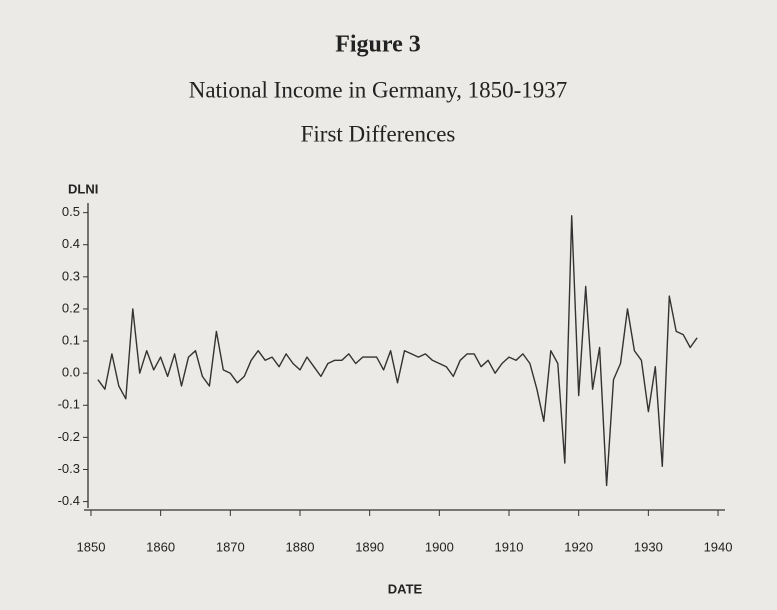 This screenshot has height=610, width=777. I want to click on x-tick-label: 1910, so click(509, 546).